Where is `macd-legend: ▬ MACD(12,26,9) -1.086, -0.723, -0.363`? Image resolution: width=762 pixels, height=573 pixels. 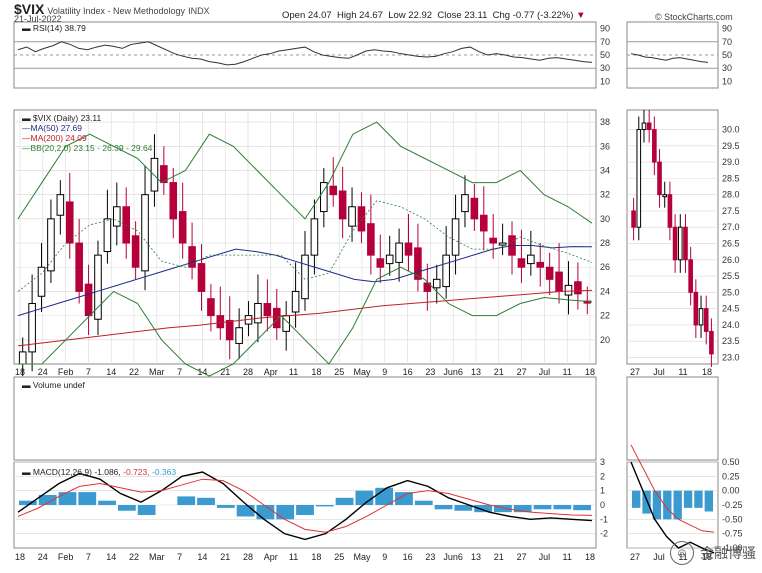 macd-legend: ▬ MACD(12,26,9) -1.086, -0.723, -0.363 is located at coordinates (99, 472).